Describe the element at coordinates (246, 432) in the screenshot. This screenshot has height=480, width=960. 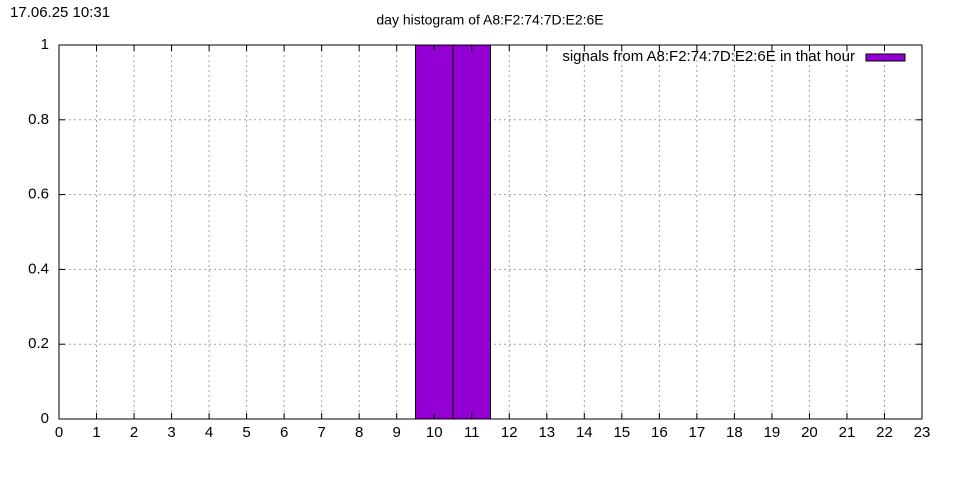
I see `x-tick-label: 5` at that location.